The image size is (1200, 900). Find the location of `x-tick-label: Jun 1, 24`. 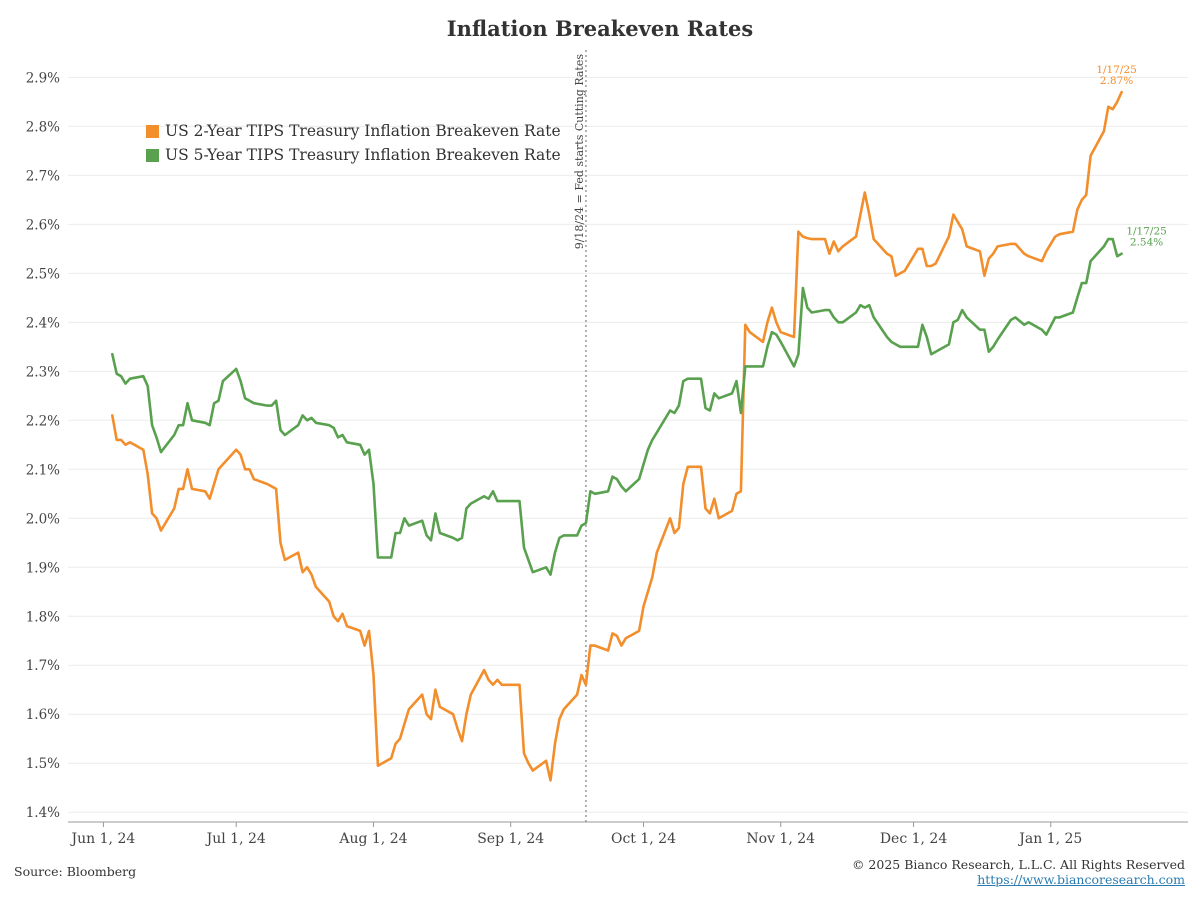

x-tick-label: Jun 1, 24 is located at coordinates (103, 839).